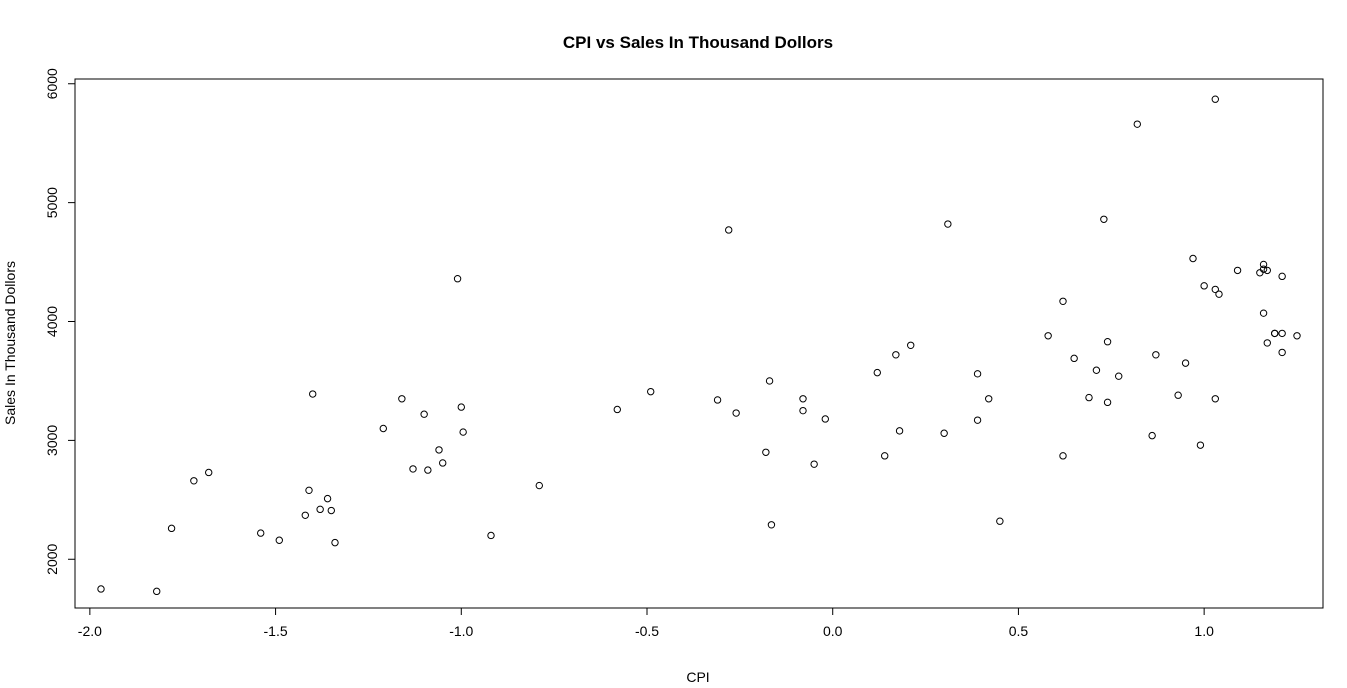 This screenshot has width=1347, height=688. Describe the element at coordinates (1204, 631) in the screenshot. I see `x-tick-label: 1.0` at that location.